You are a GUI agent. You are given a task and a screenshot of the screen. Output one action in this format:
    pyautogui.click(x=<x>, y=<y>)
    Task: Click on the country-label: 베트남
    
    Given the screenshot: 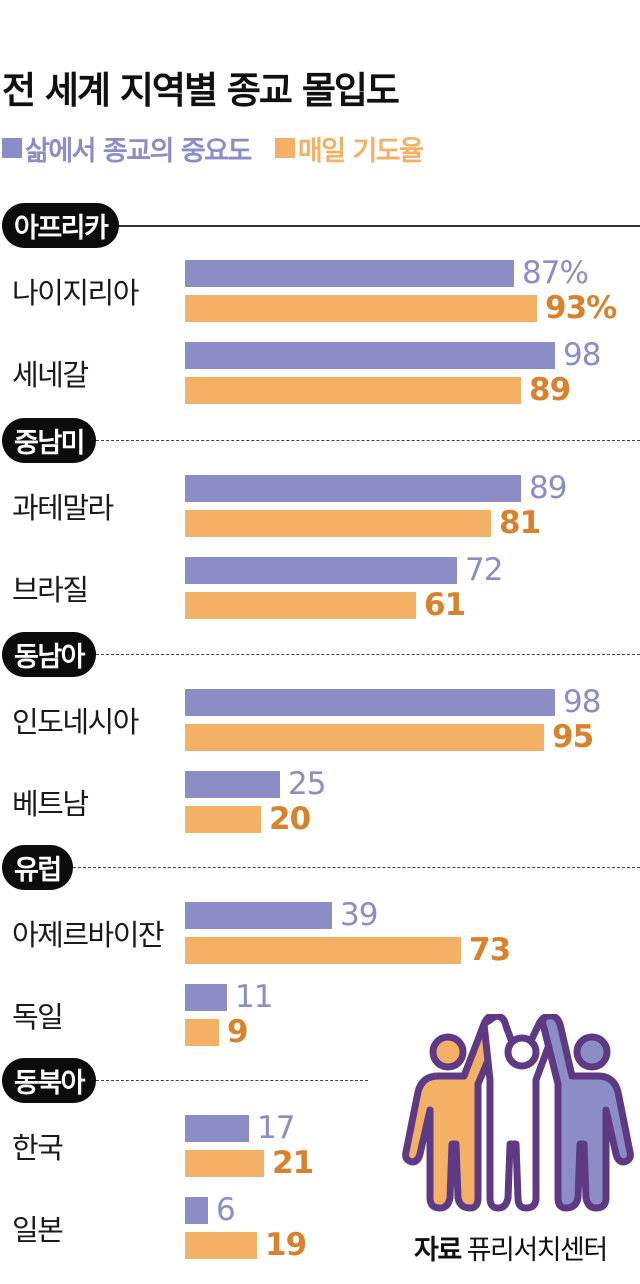 What is the action you would take?
    pyautogui.click(x=50, y=804)
    